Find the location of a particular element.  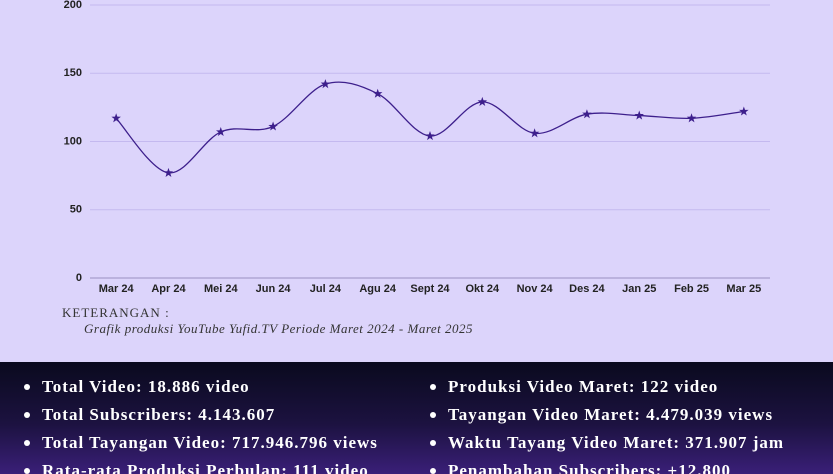

summary-item: Total Subscribers: 4.143.607 is located at coordinates (200, 418).